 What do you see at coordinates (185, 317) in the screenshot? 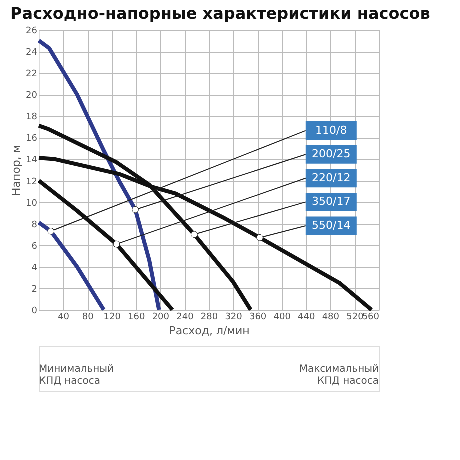
I see `x-tick-label: 240` at bounding box center [185, 317].